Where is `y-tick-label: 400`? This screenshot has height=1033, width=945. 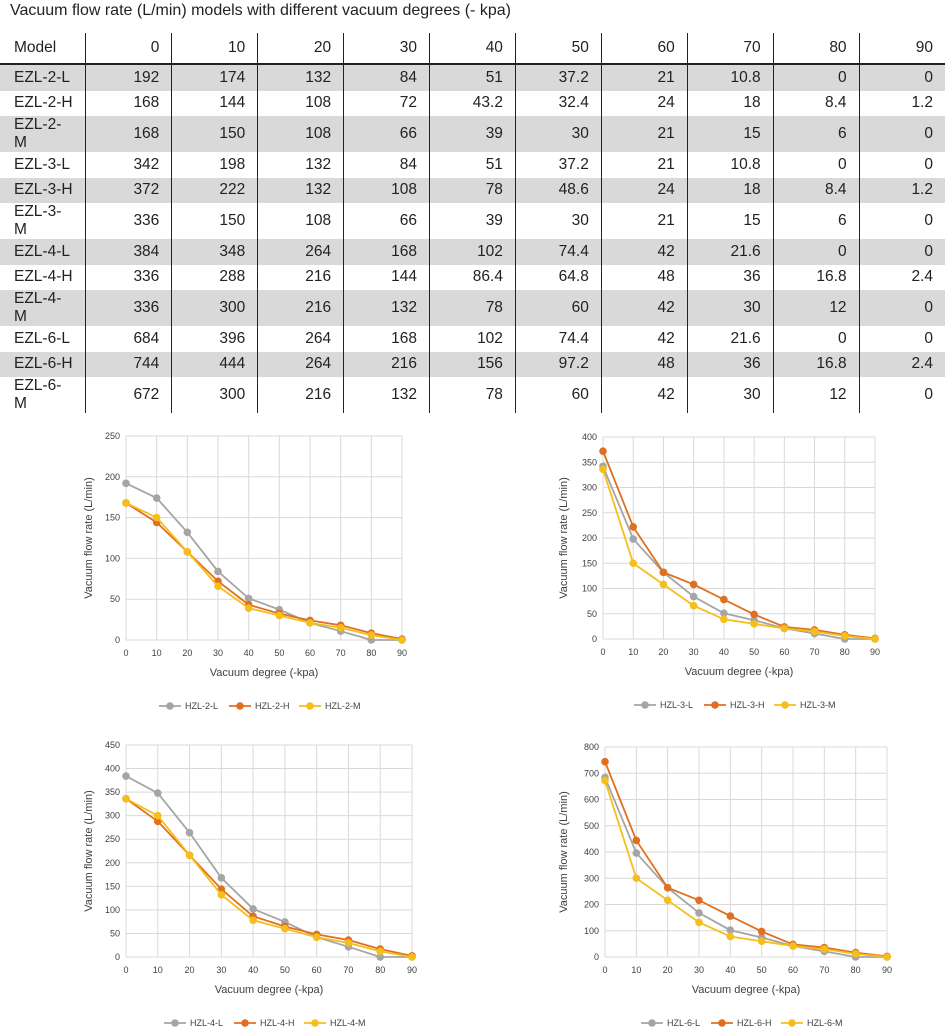
y-tick-label: 400 is located at coordinates (589, 437).